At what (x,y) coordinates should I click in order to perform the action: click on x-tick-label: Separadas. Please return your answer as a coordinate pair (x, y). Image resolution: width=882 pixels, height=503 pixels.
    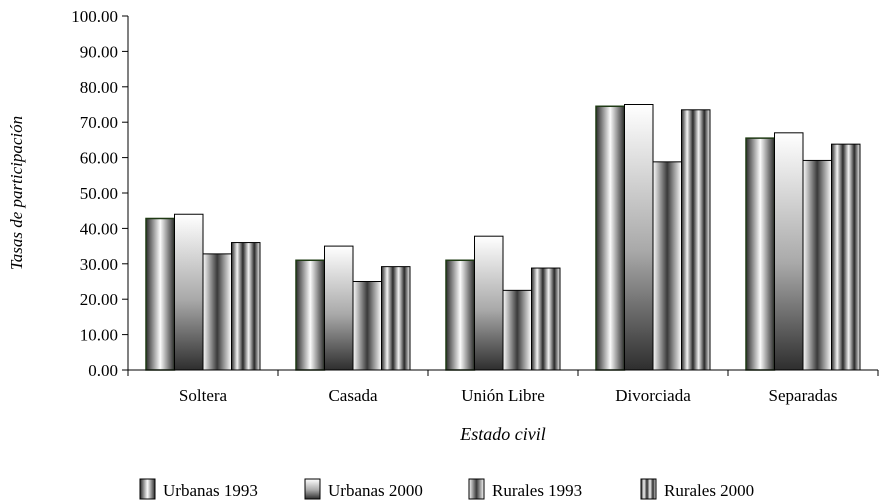
    Looking at the image, I should click on (803, 395).